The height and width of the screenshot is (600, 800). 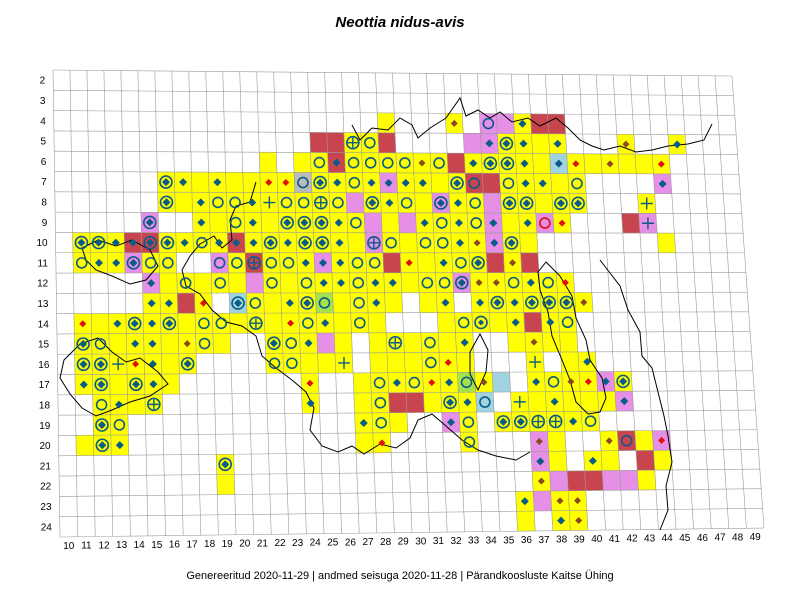 I want to click on column-label: 37, so click(x=544, y=540).